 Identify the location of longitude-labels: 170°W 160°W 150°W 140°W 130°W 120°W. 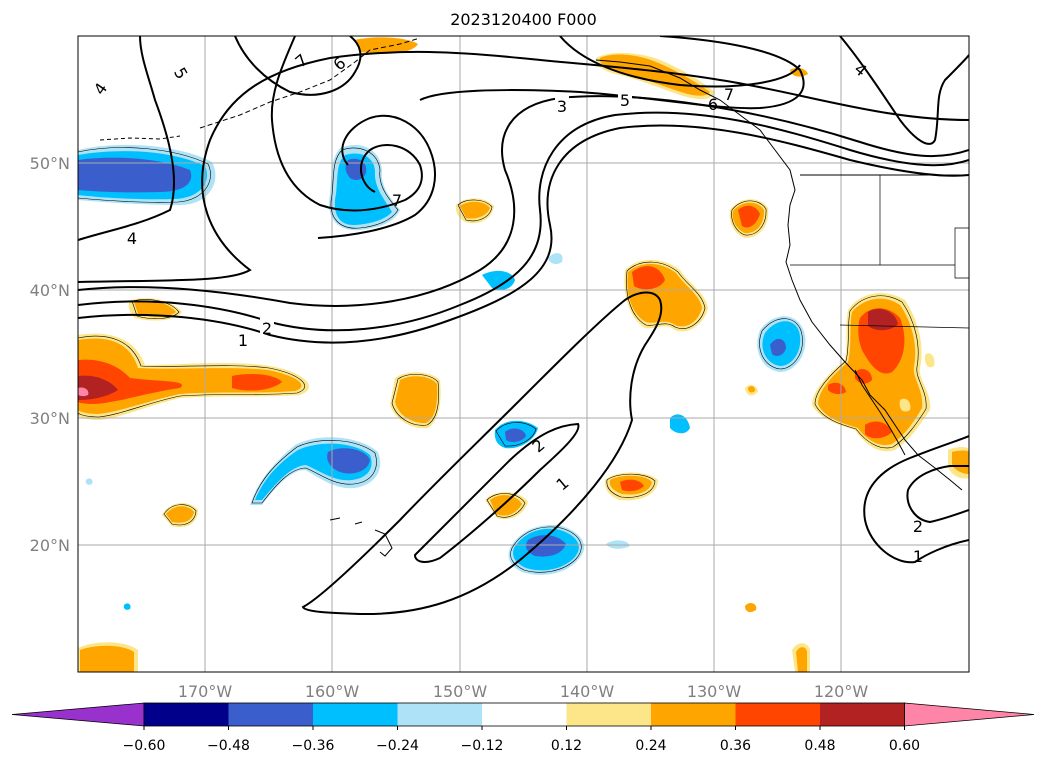
(523, 691).